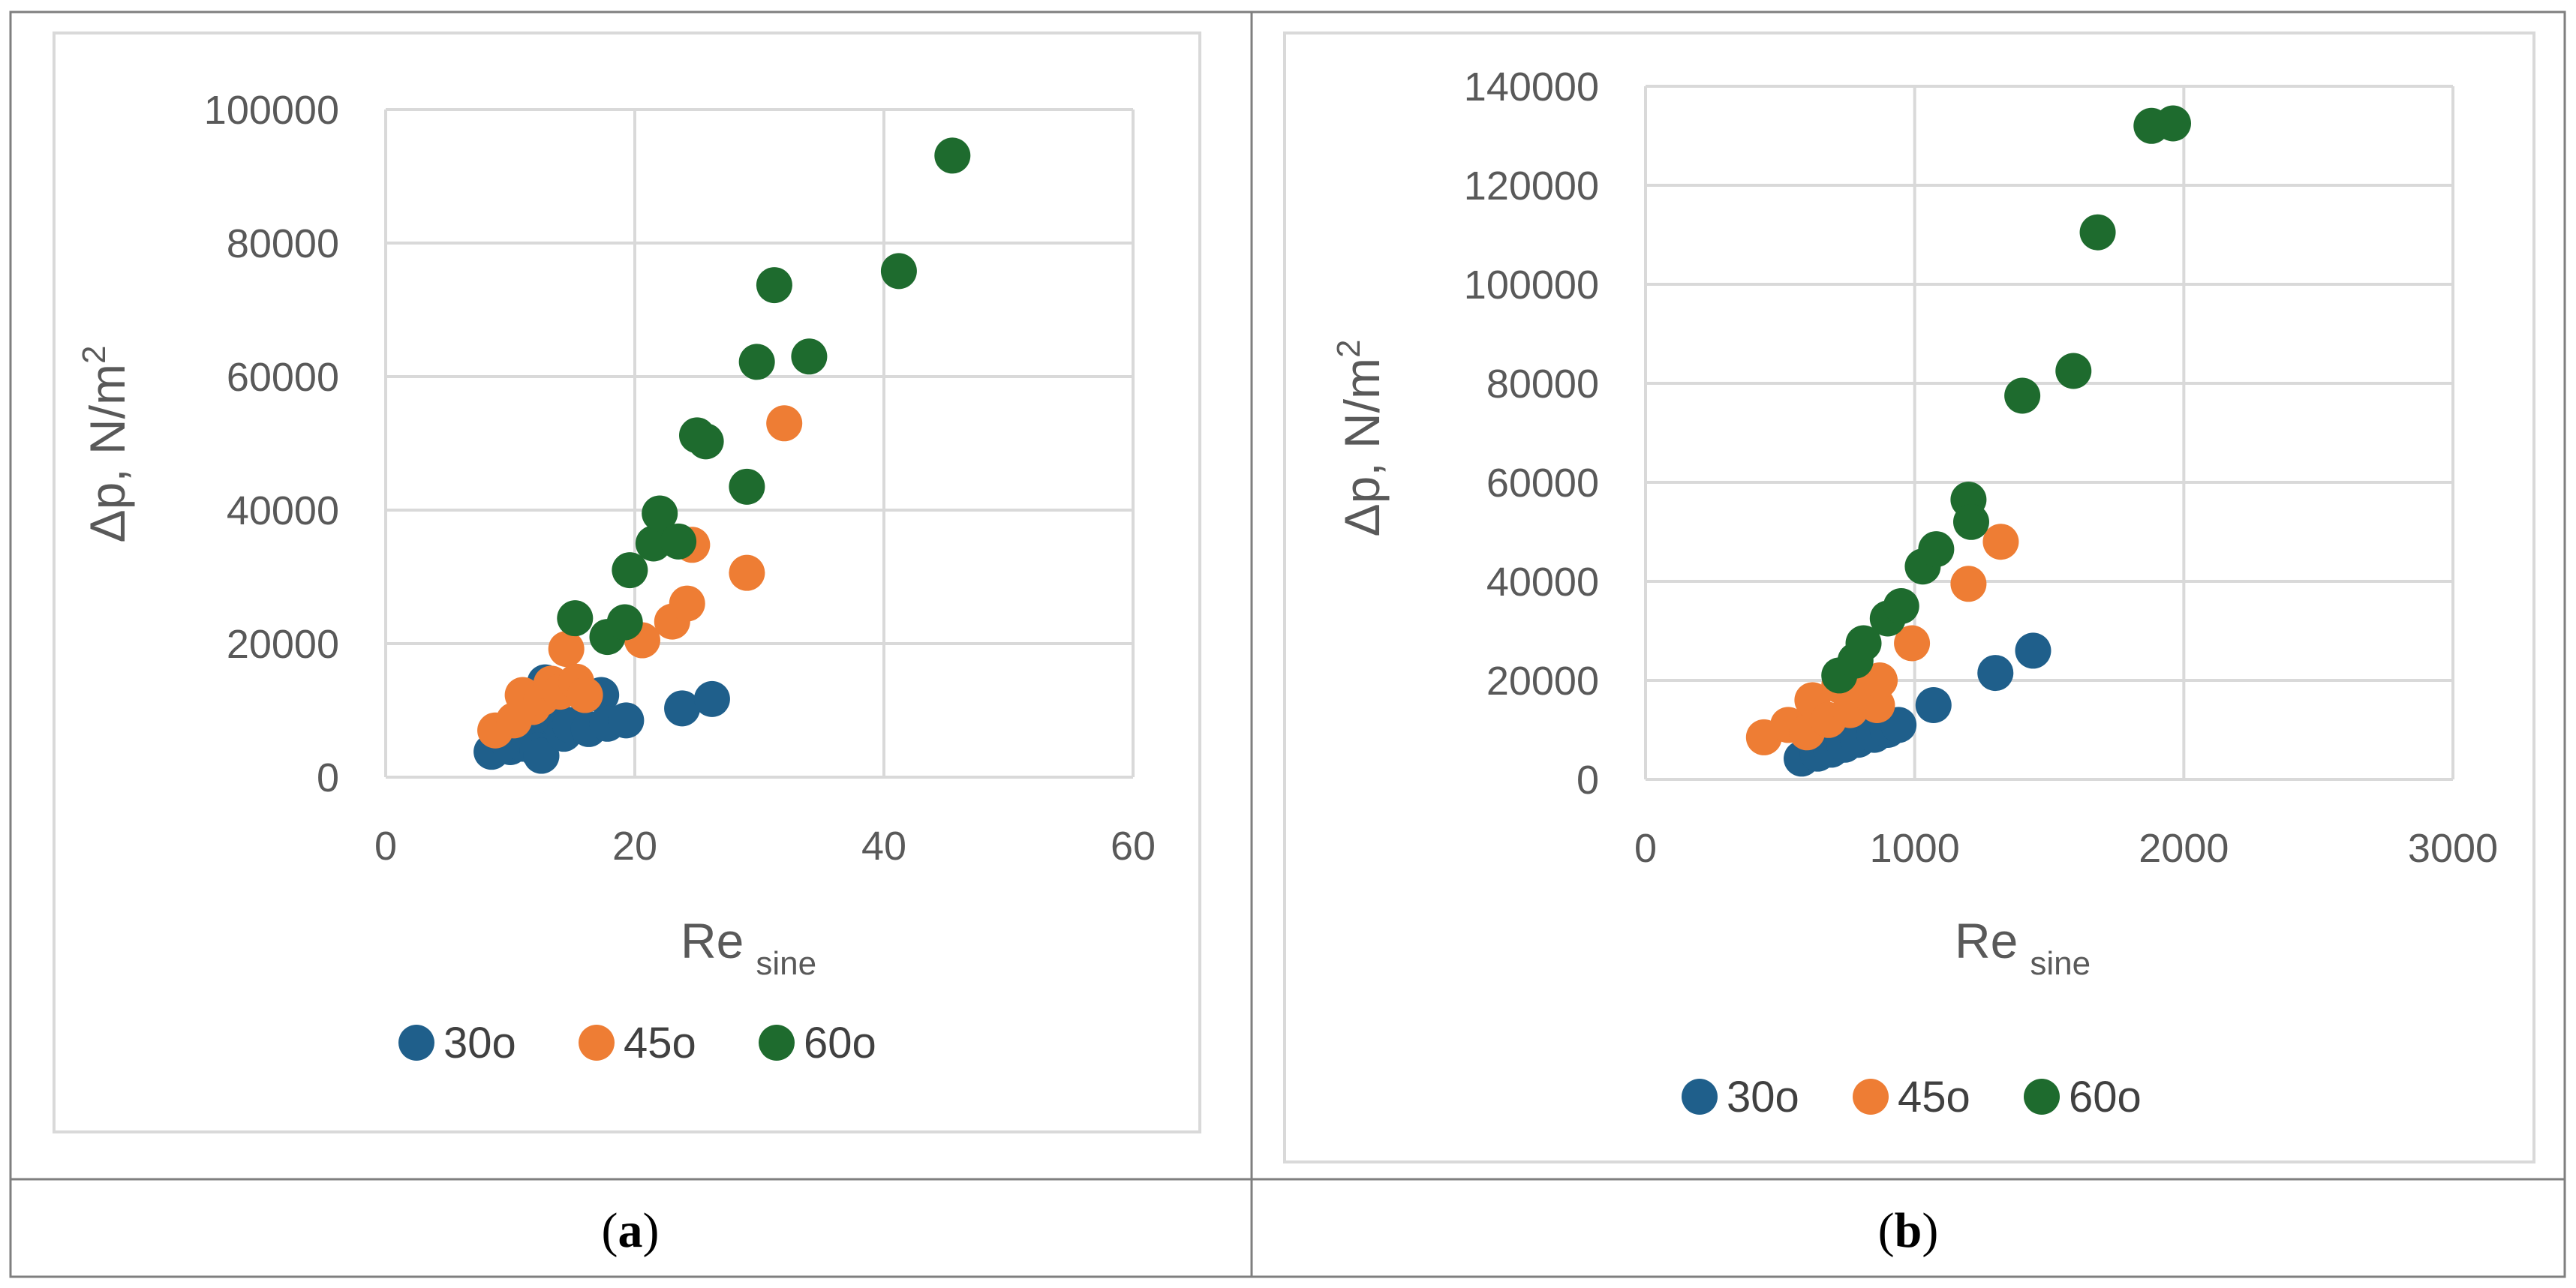 The height and width of the screenshot is (1288, 2576). I want to click on chart-b-y-tick-label: 20000, so click(1542, 681).